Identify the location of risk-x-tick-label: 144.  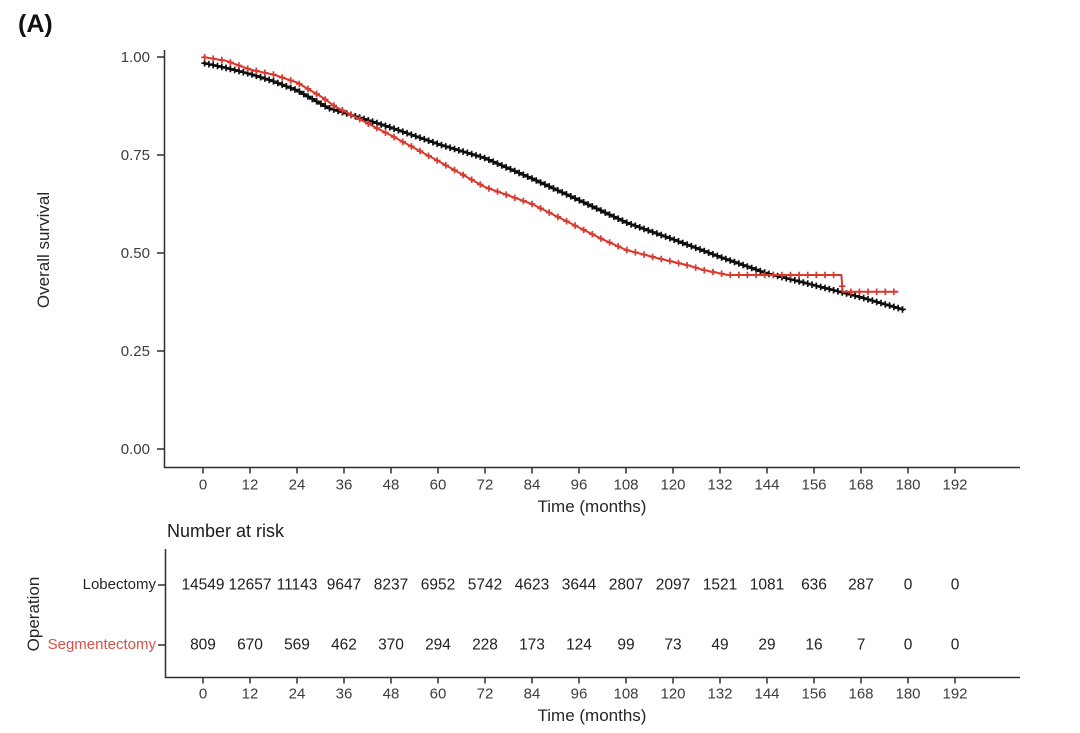
(766, 694).